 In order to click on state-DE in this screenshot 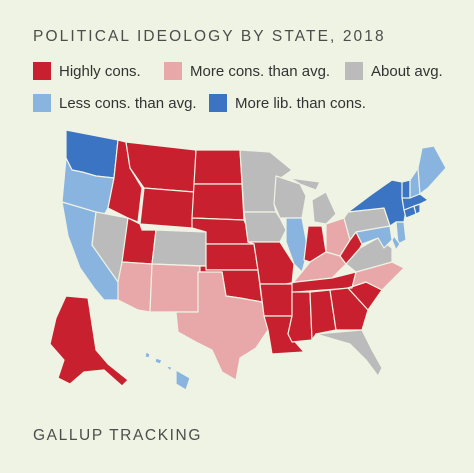, I will do `click(396, 243)`.